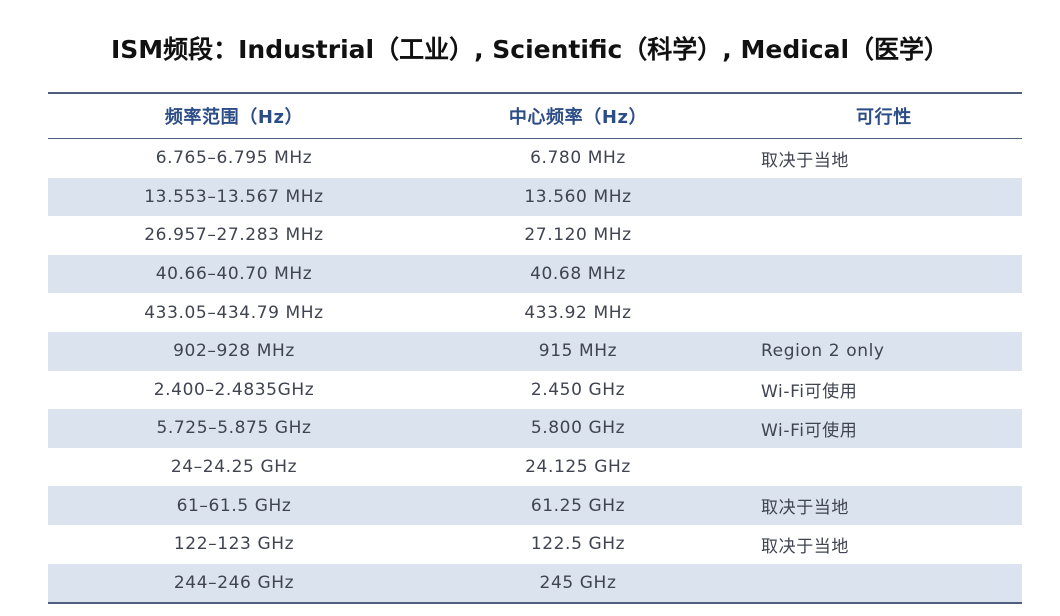 The width and height of the screenshot is (1060, 616). I want to click on table-row: 6.765–6.795 MHz 6.780 MHz 取决于当地, so click(535, 158).